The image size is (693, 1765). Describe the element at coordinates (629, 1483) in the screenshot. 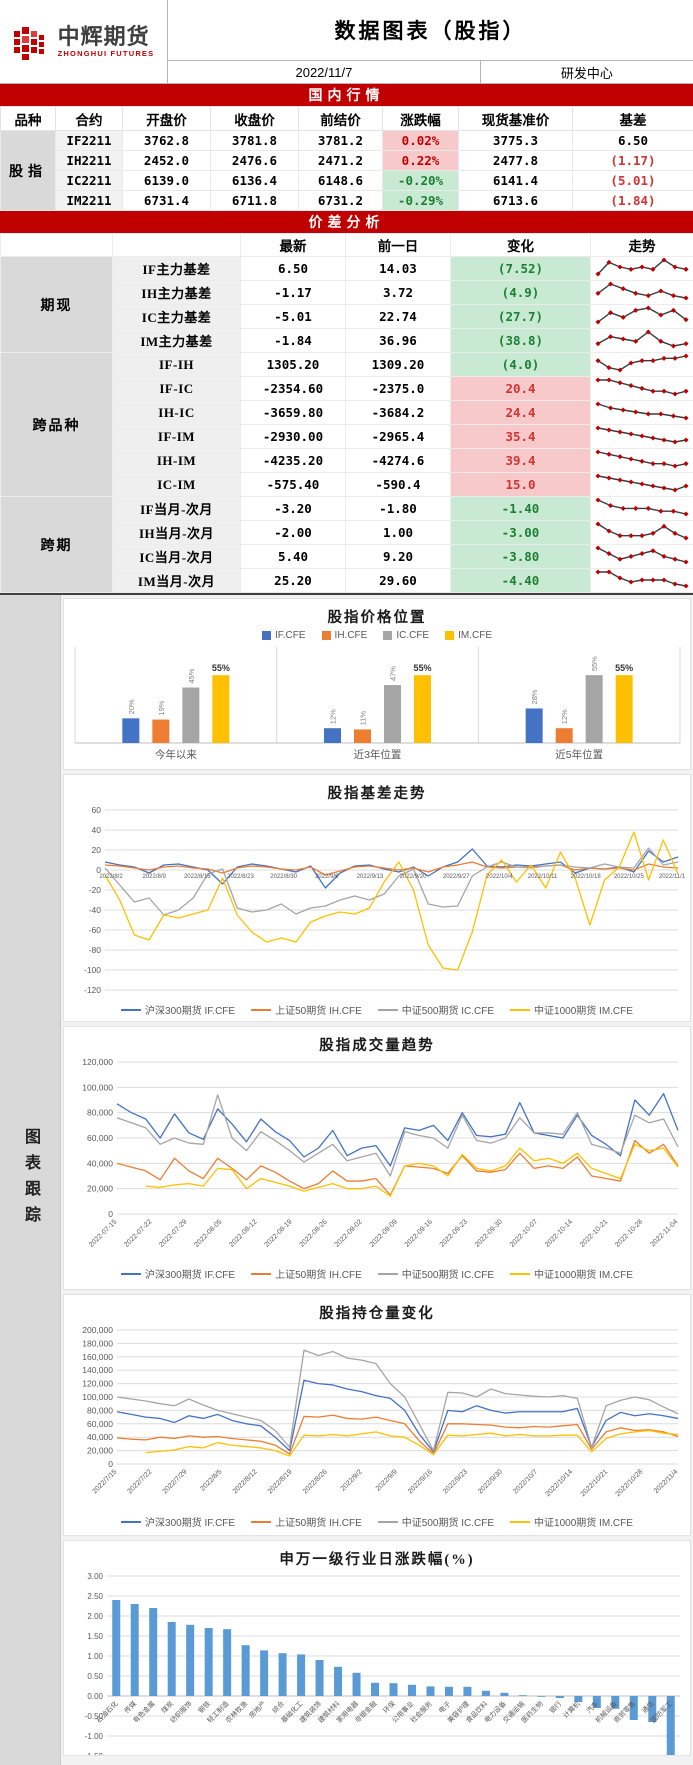

I see `svg-text: 2022/10/28` at that location.